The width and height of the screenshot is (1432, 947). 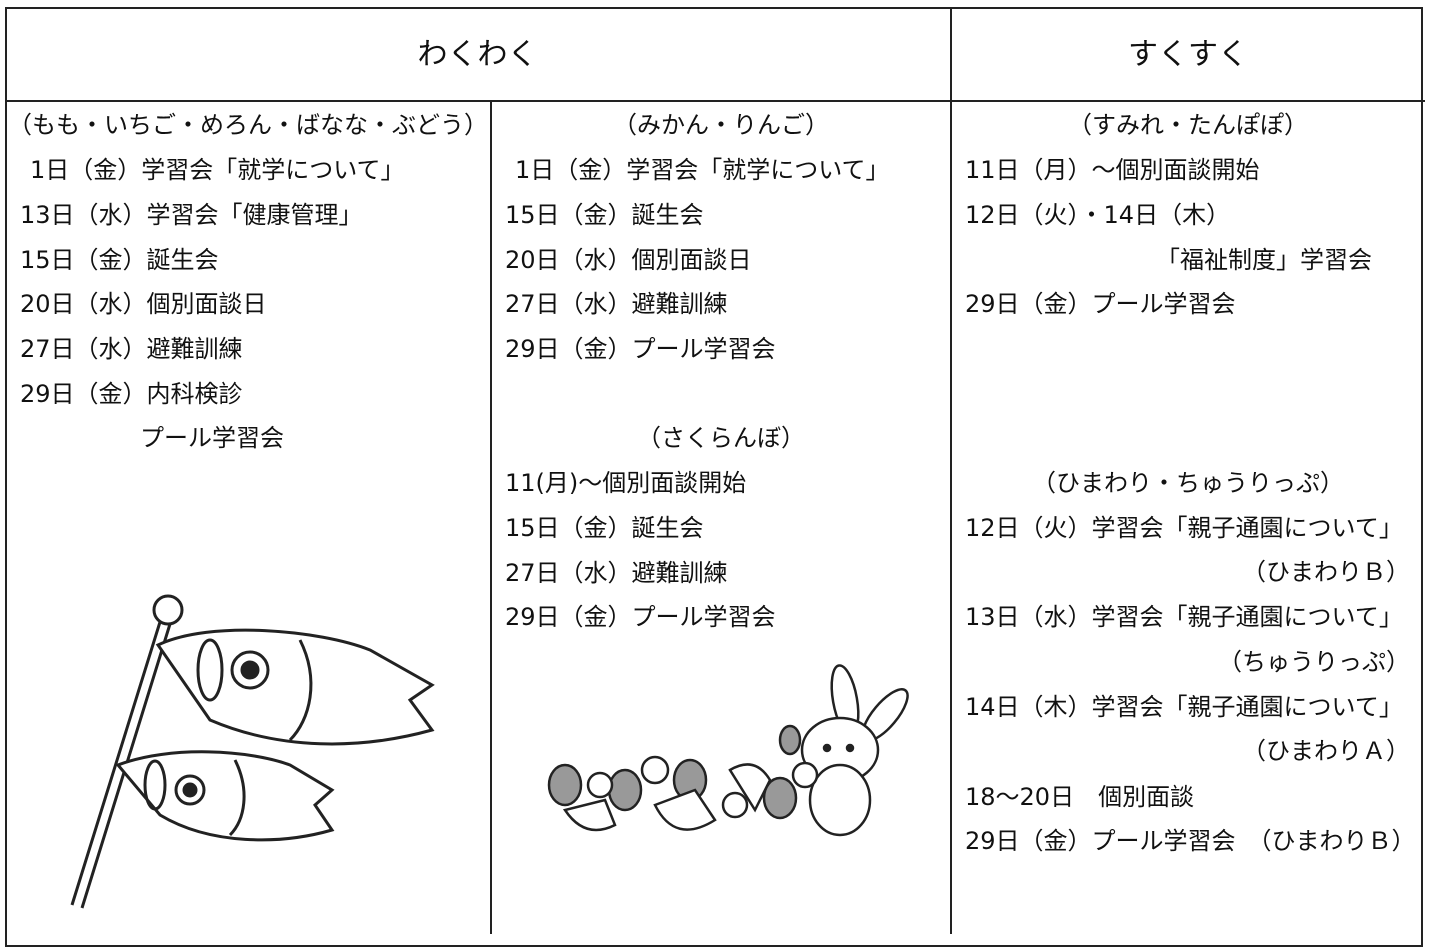 I want to click on line: （ひまわりＡ）, so click(x=1326, y=751).